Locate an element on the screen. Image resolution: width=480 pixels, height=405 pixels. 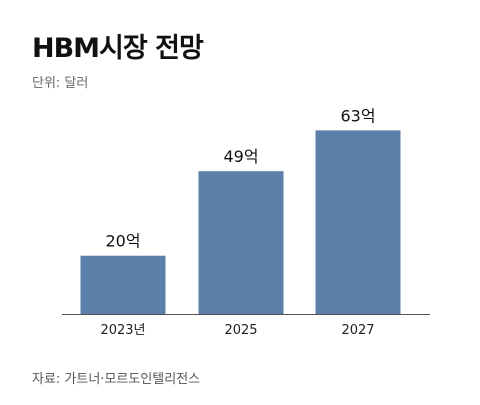
source-note: 자료: 가트너·모르도인텔리전스 is located at coordinates (116, 379).